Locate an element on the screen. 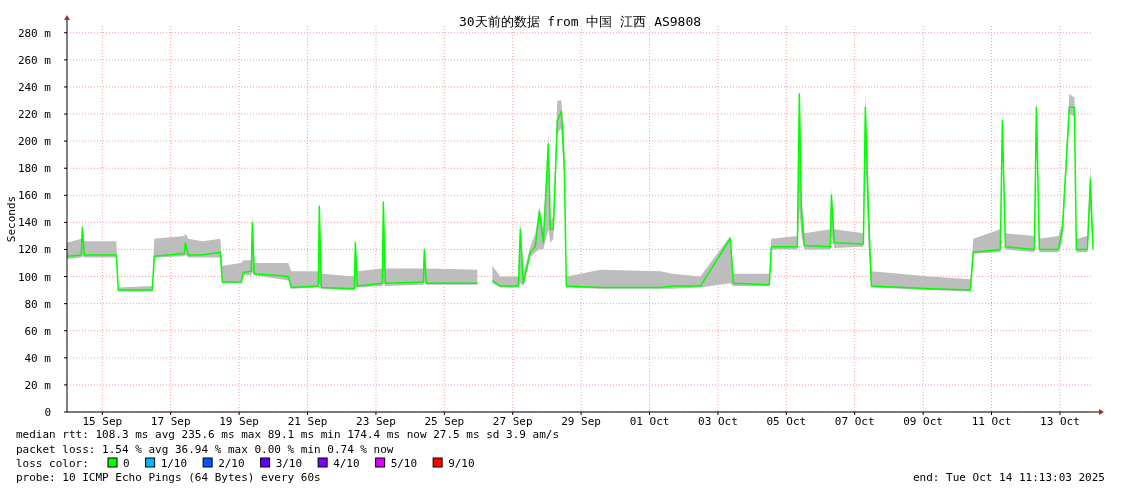 The height and width of the screenshot is (494, 1121). x-tick-label: 15 Sep is located at coordinates (102, 421).